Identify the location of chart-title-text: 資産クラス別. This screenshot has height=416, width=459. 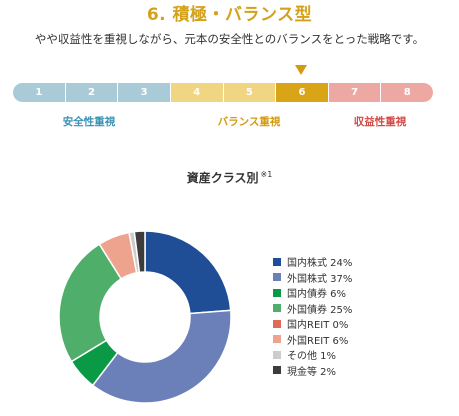
(222, 178).